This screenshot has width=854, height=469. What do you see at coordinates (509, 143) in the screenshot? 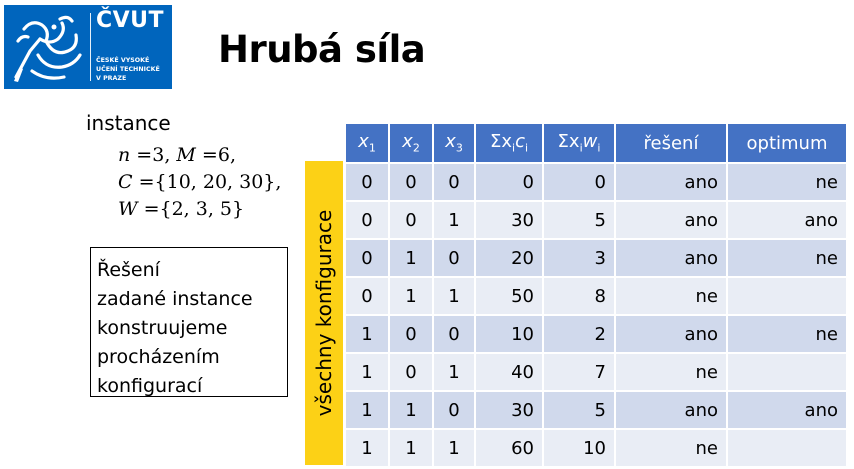
I see `header-sum-cost: Σxici` at bounding box center [509, 143].